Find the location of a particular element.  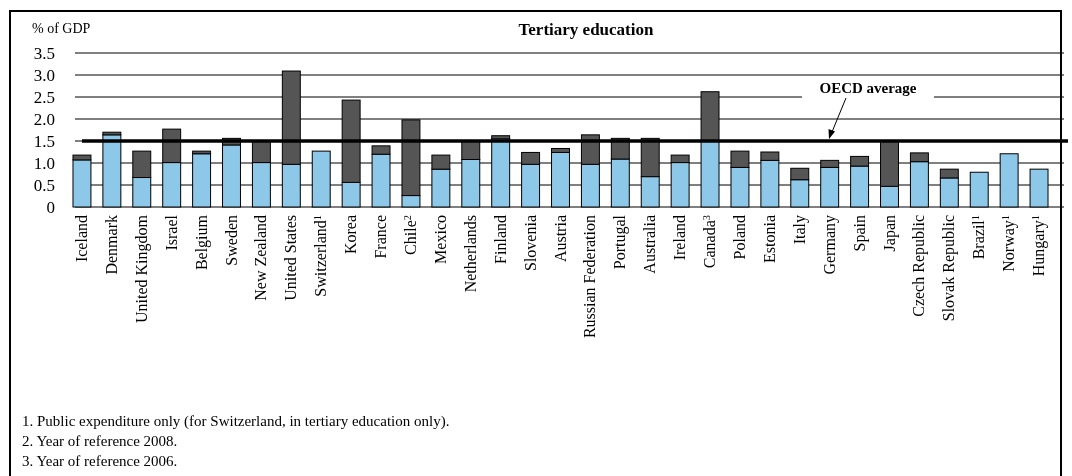

x-tick-label: Italy is located at coordinates (799, 230).